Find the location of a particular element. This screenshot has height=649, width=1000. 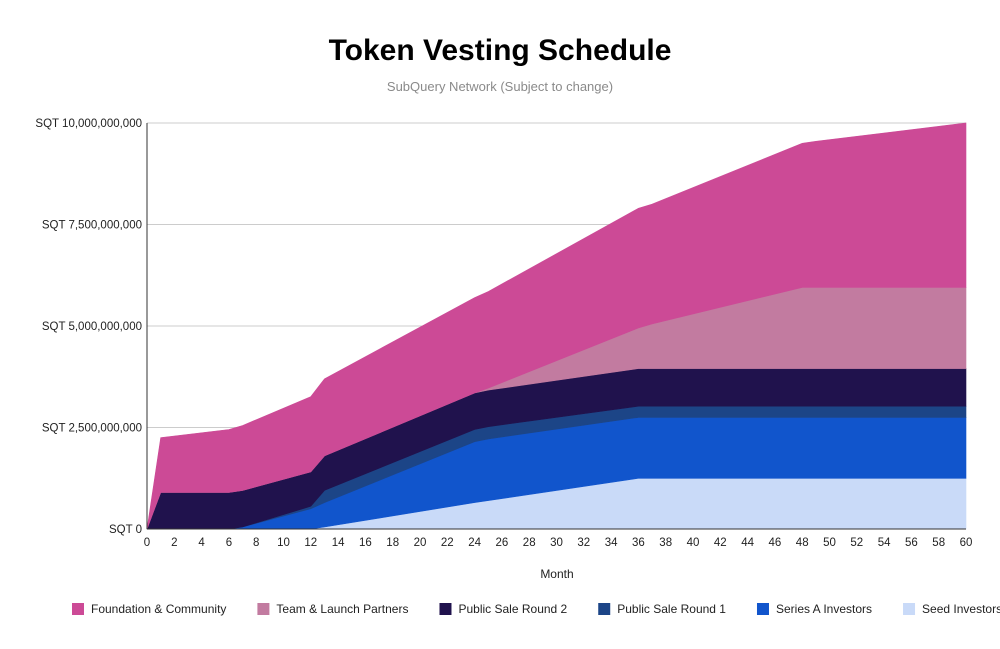

y-tick-label: SQT 5,000,000,000 is located at coordinates (92, 327).